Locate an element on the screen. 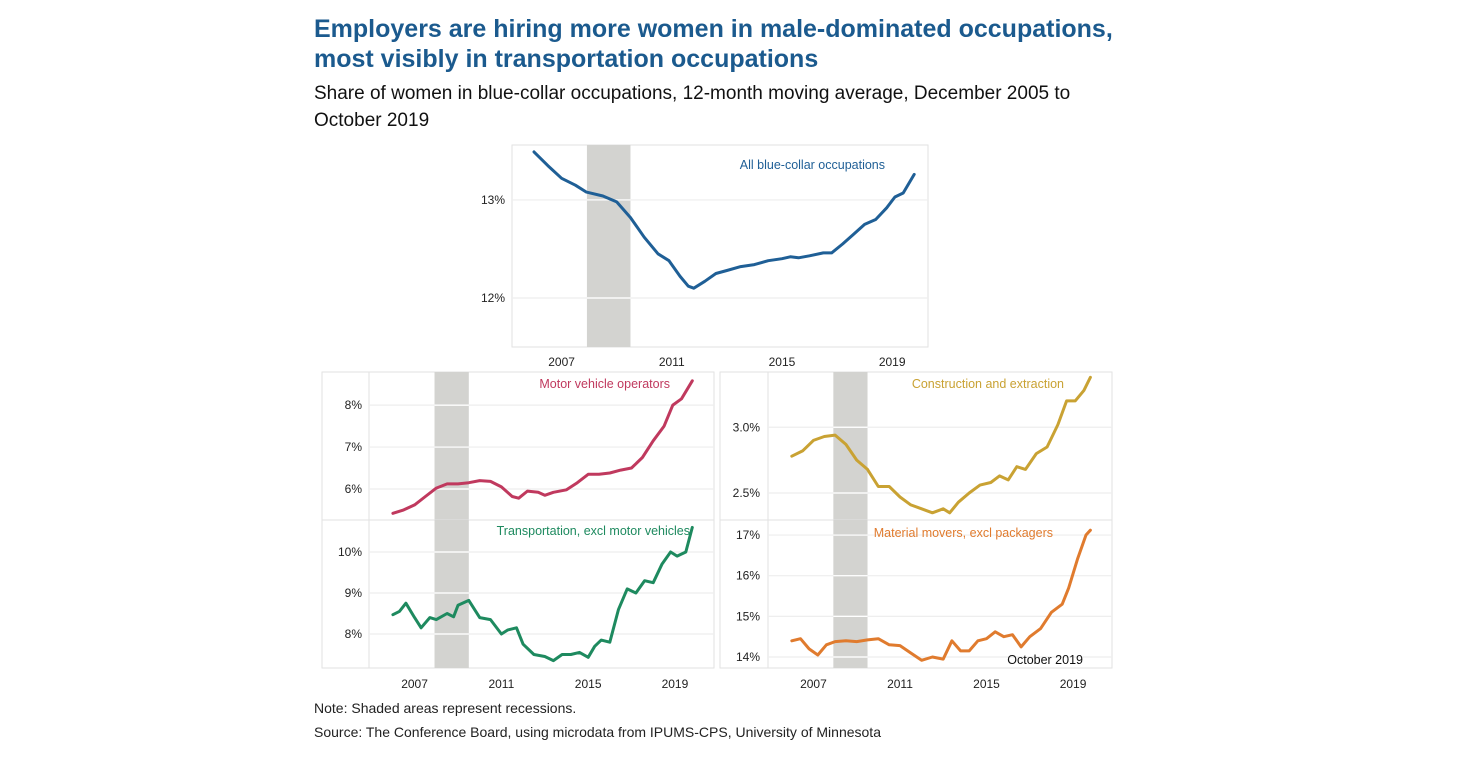 The image size is (1458, 763). all-blue-collar-y-tick-label: 13% is located at coordinates (493, 200).